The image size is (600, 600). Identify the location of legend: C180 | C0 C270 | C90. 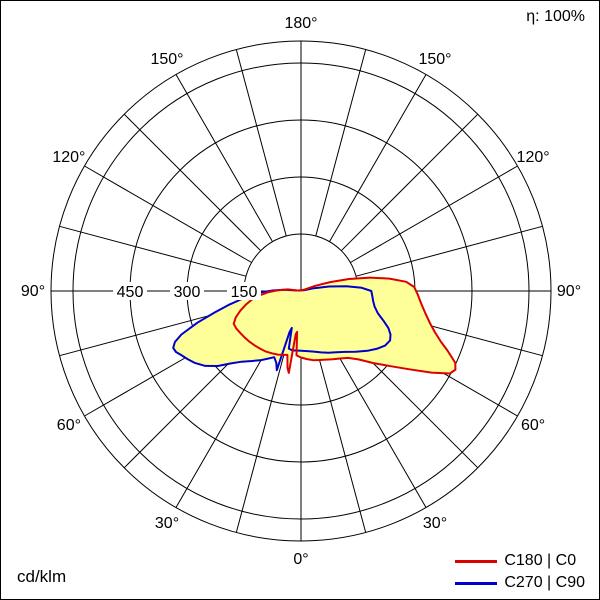
(520, 572).